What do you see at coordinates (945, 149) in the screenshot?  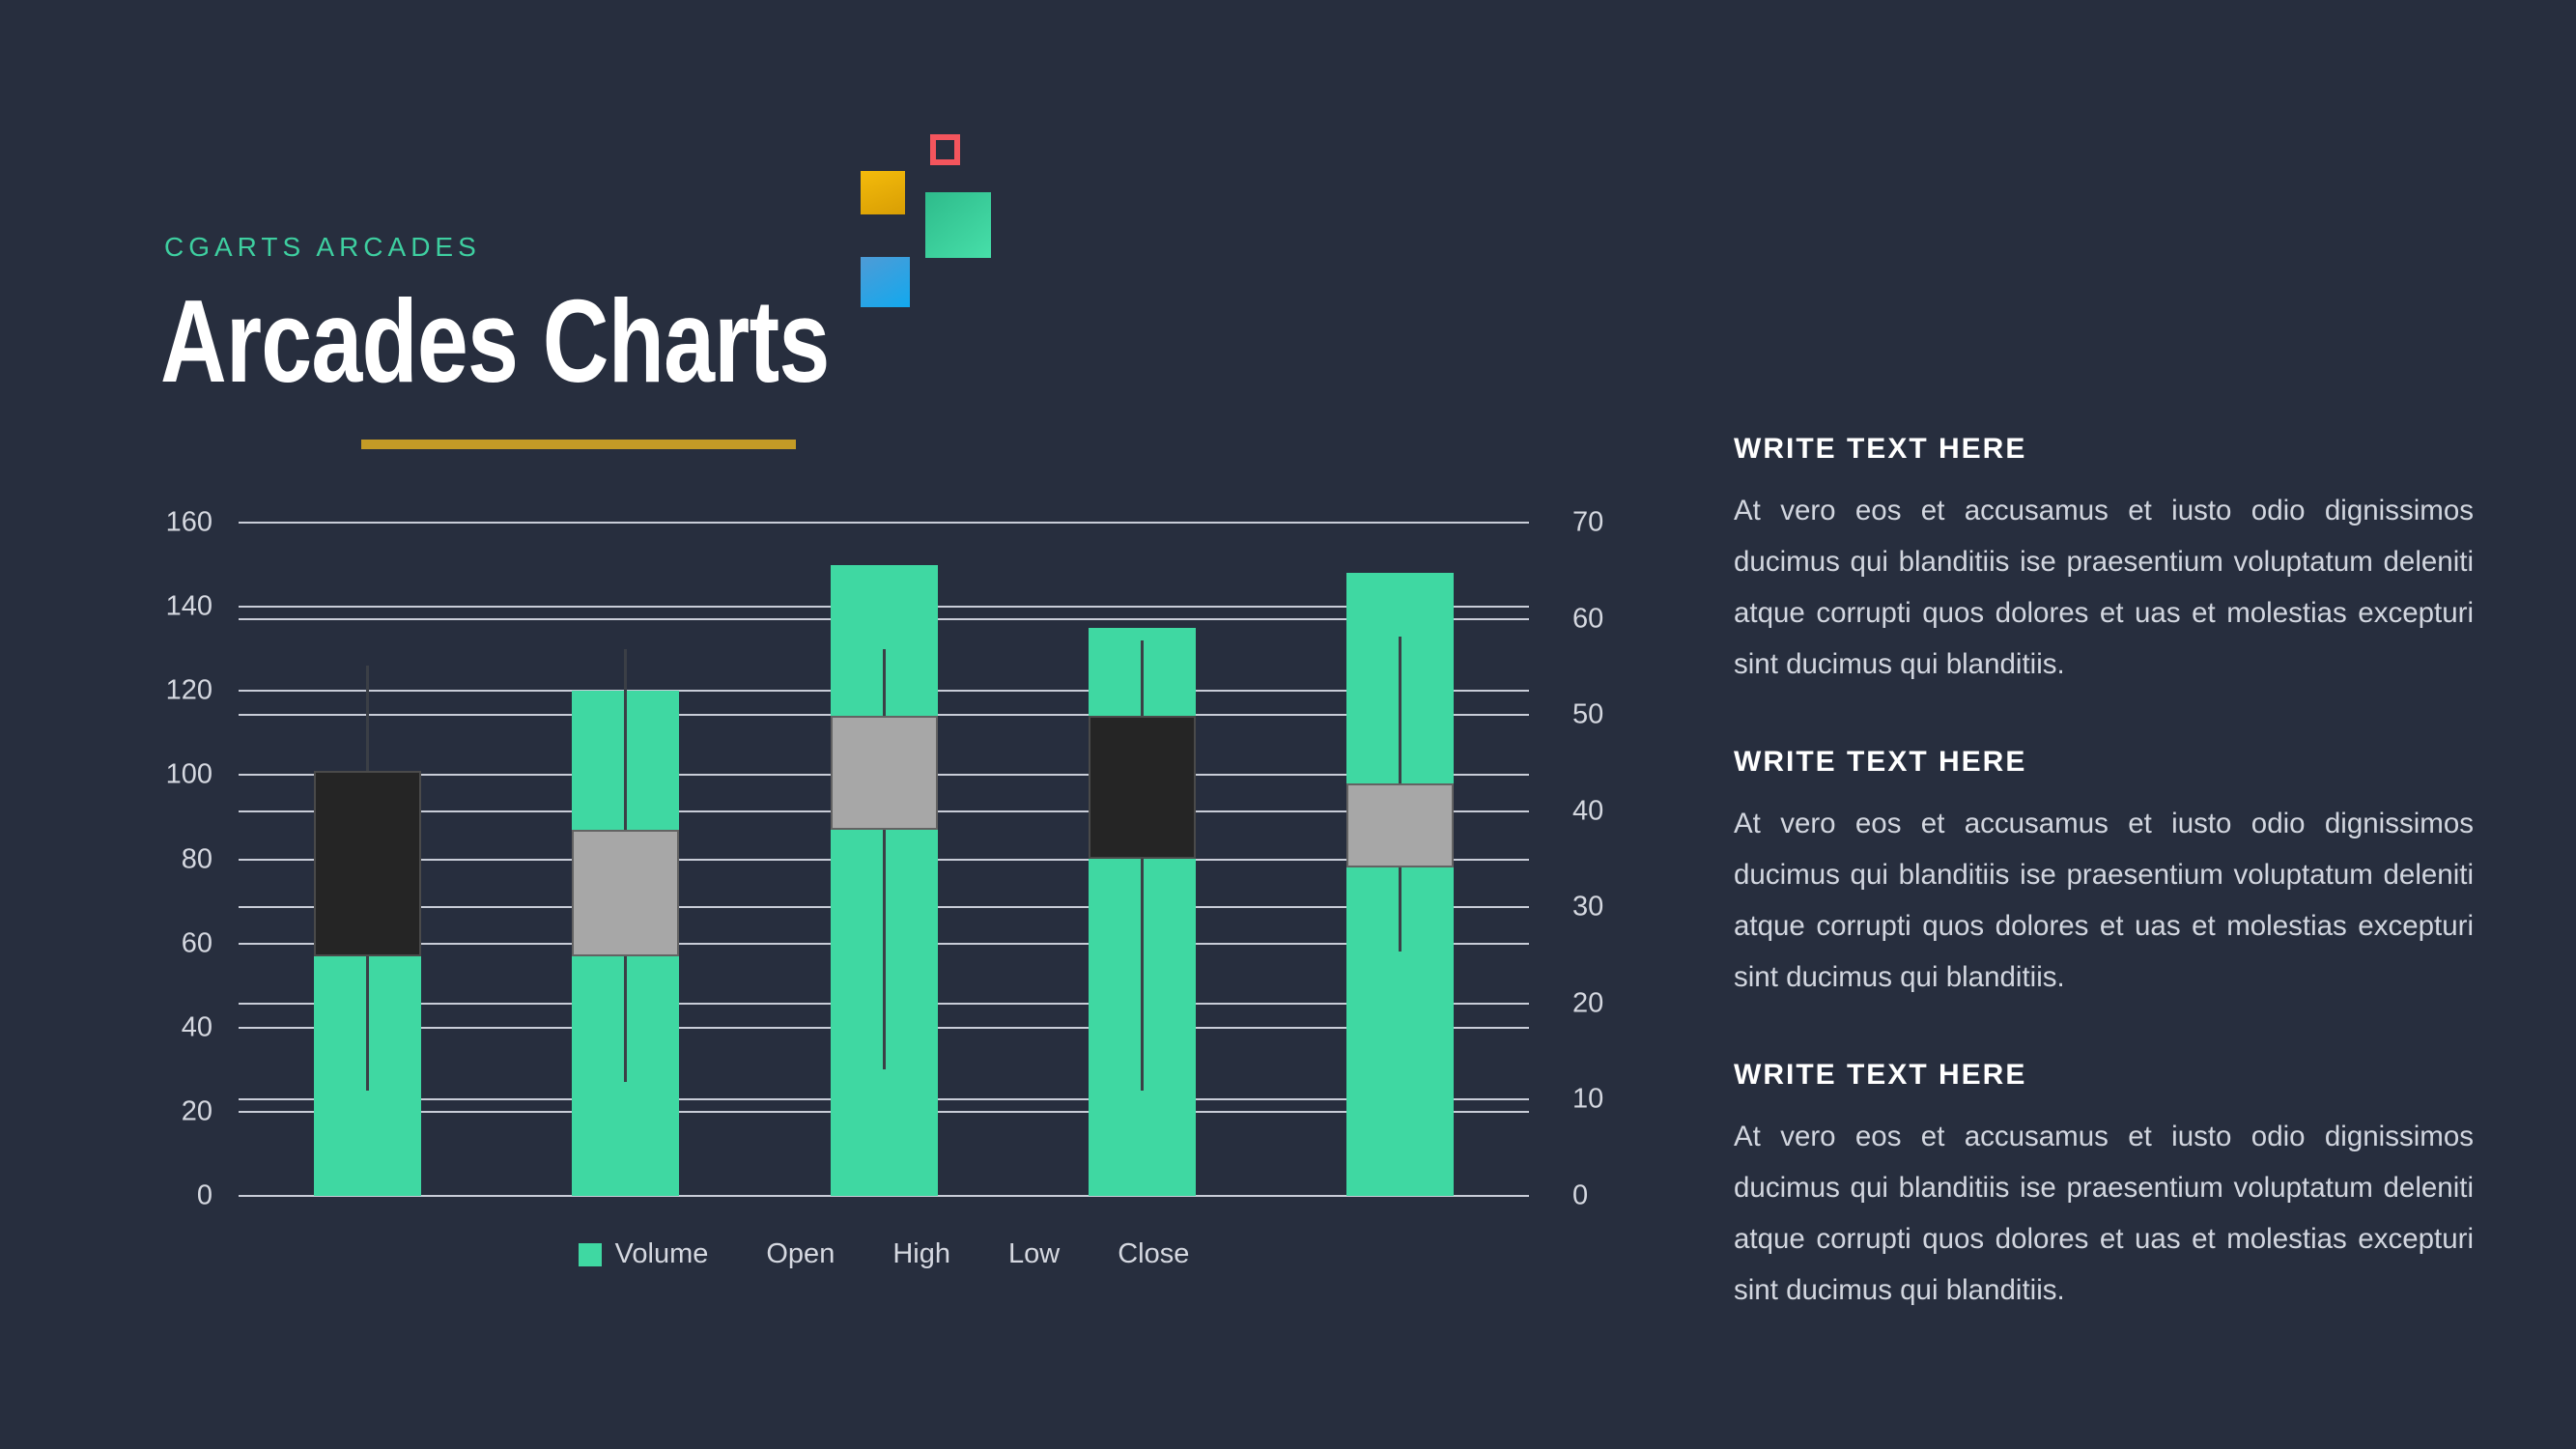 I see `deco-square-red-outline` at bounding box center [945, 149].